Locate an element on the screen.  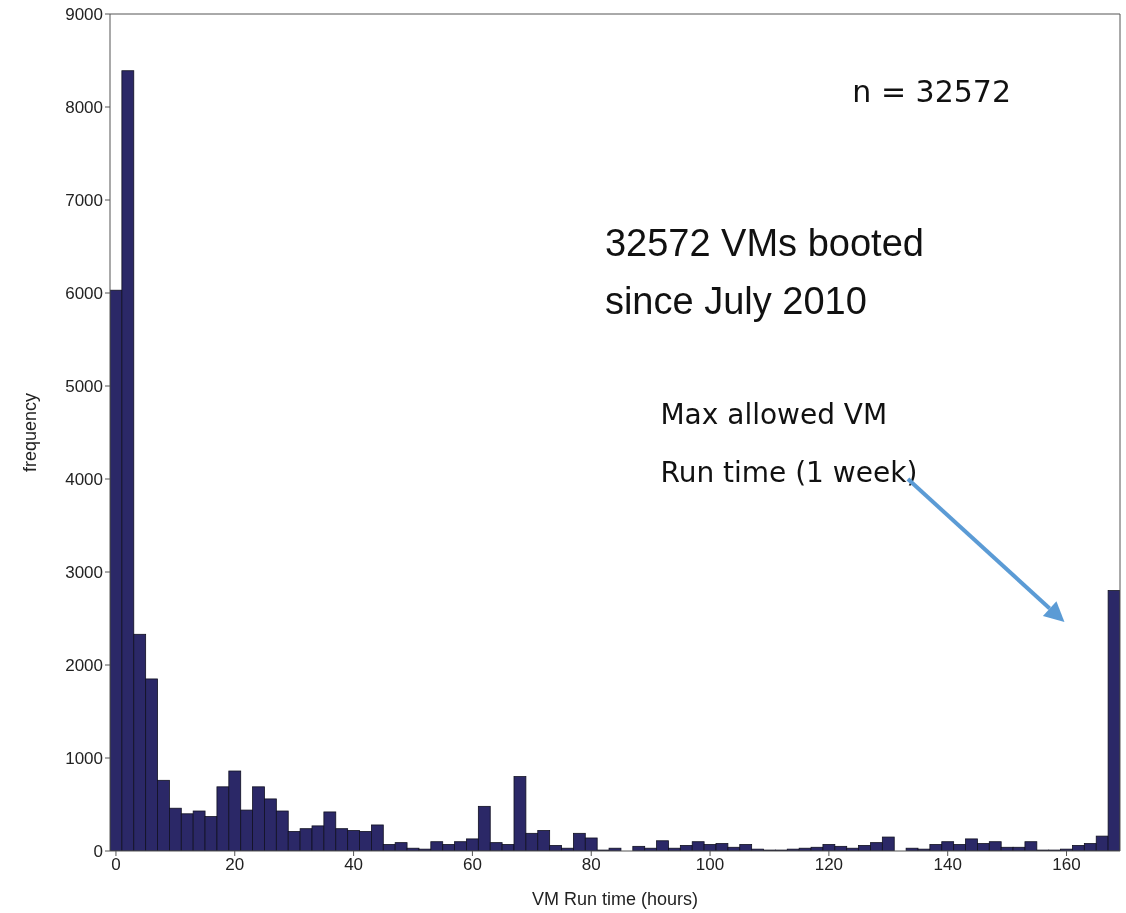
annotation: 32572 VMs booted since July 2010 is located at coordinates (764, 272).